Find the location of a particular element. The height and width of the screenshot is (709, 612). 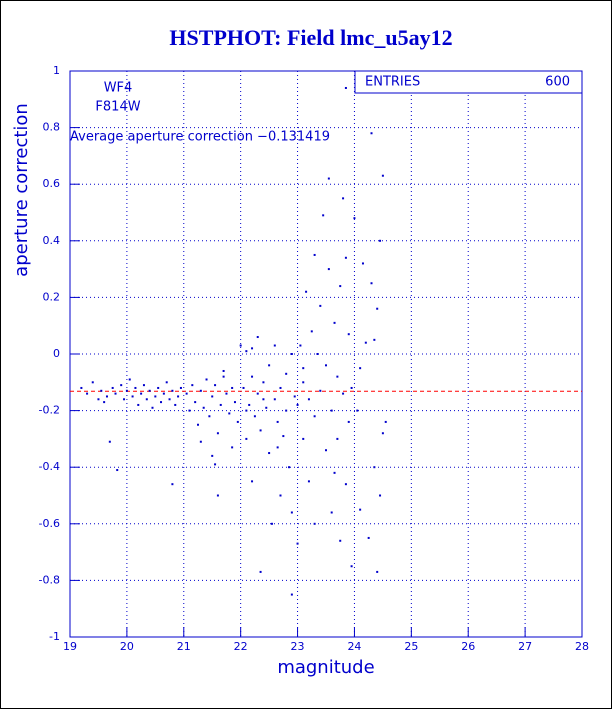

chart-title: HSTPHOT: Field lmc_u5ay12 is located at coordinates (310, 37).